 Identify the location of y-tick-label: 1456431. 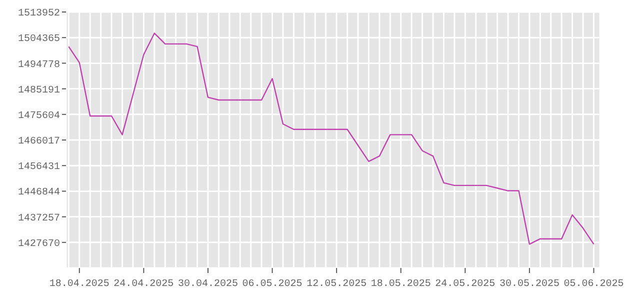
(39, 168).